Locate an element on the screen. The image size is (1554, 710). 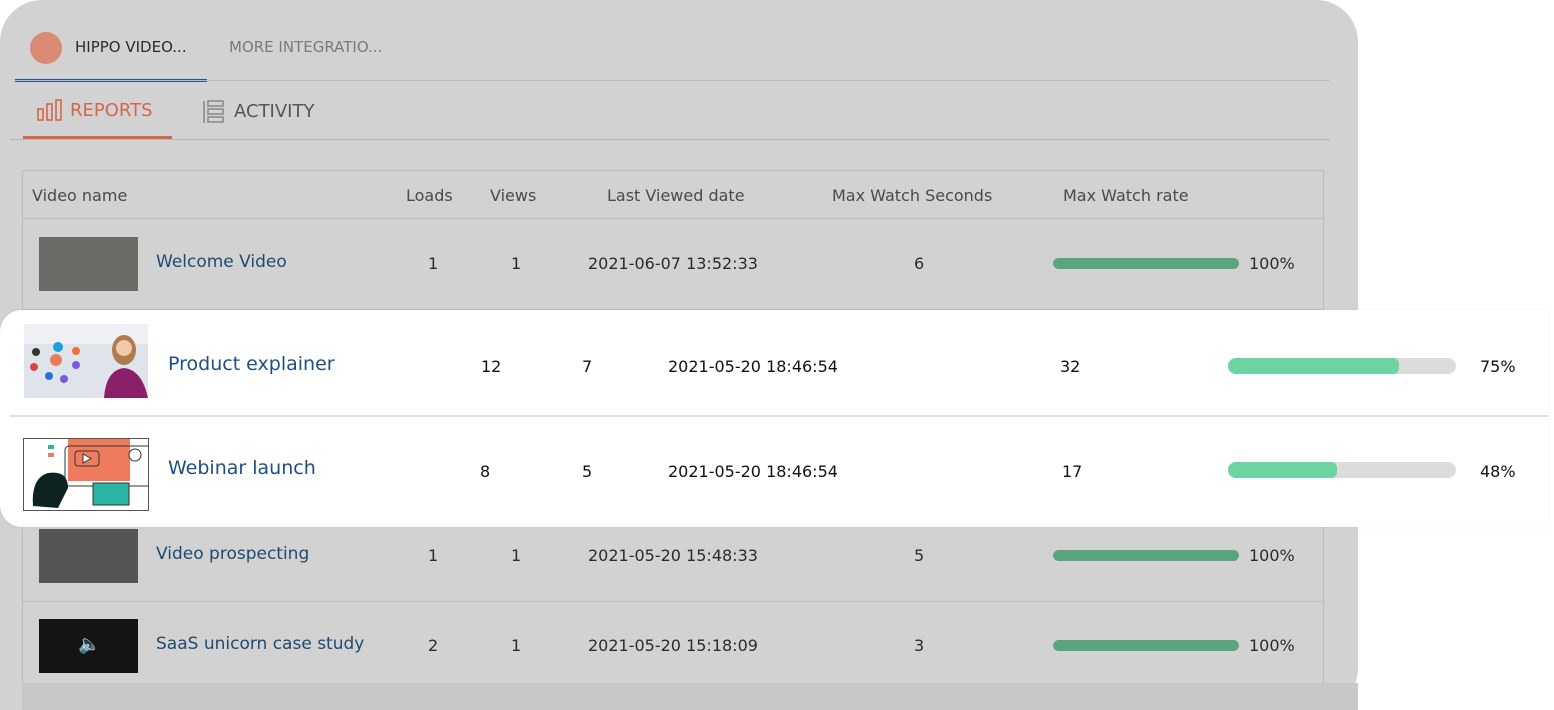
tab-reports is located at coordinates (97, 115).